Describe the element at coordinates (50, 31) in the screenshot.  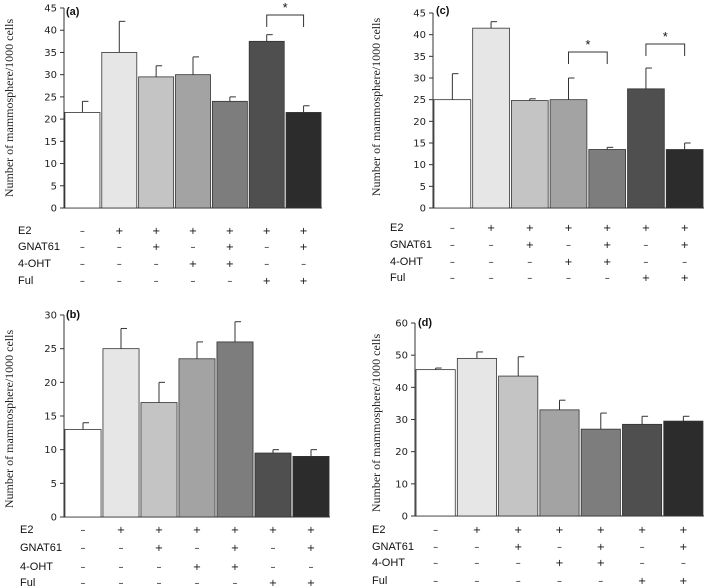
I see `y-tick-label: 40` at that location.